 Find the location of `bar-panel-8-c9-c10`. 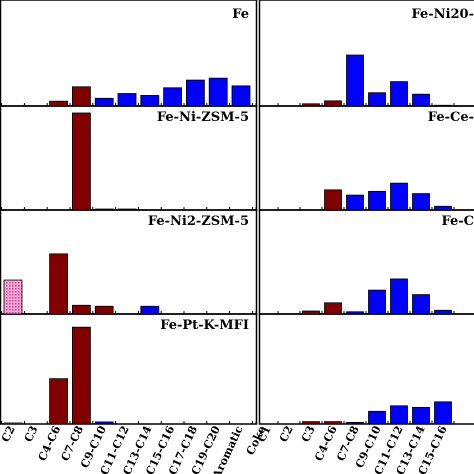

bar-panel-8-c9-c10 is located at coordinates (377, 417).